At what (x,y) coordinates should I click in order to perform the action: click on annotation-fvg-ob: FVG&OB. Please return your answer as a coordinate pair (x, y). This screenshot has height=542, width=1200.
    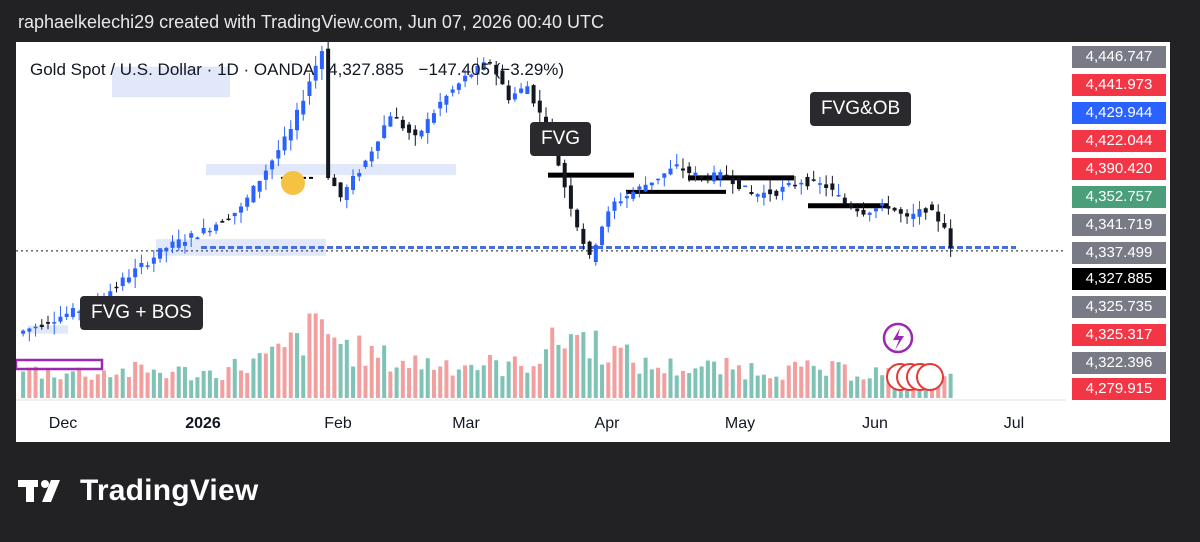
    Looking at the image, I should click on (861, 109).